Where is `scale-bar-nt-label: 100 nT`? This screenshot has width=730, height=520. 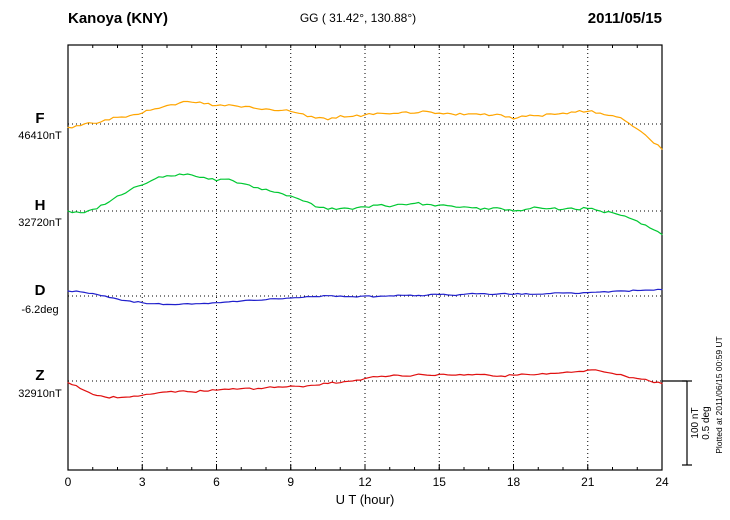 scale-bar-nt-label: 100 nT is located at coordinates (695, 422).